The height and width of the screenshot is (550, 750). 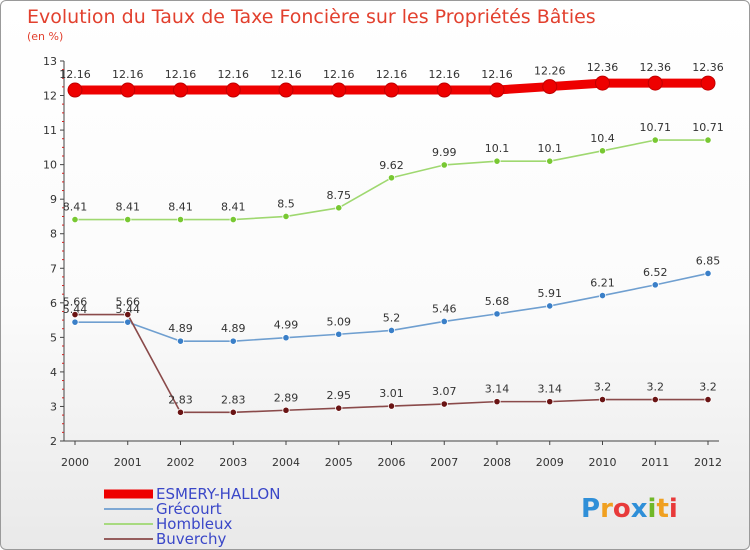 What do you see at coordinates (708, 260) in the screenshot?
I see `data-label: 6.85` at bounding box center [708, 260].